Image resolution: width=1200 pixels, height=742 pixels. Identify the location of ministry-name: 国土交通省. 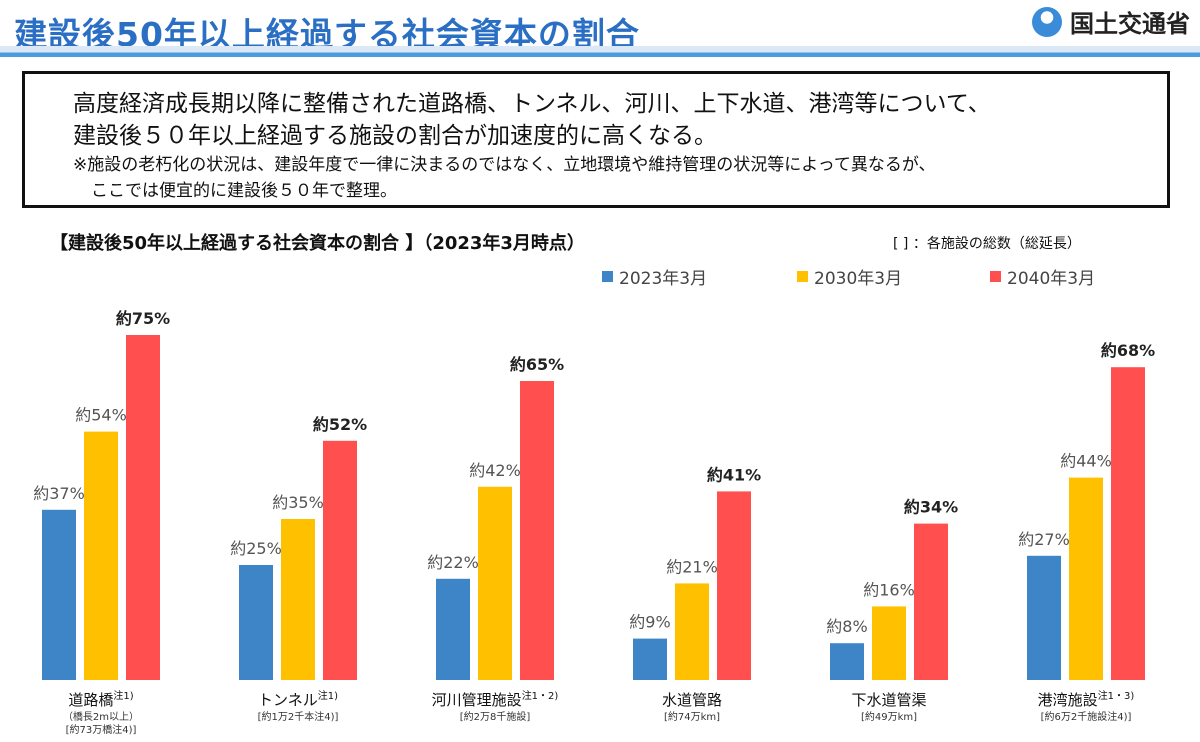
(1130, 24).